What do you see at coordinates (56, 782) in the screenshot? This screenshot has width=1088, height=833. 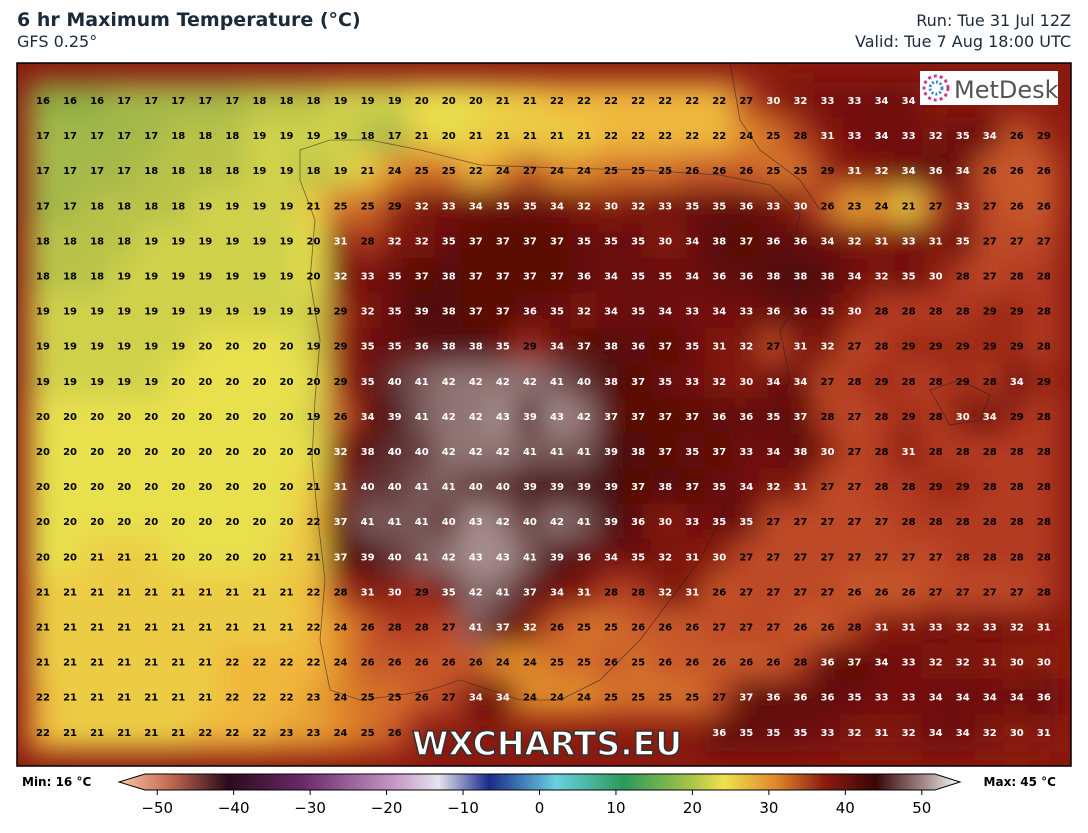 I see `min-label: Min: 16 °C` at bounding box center [56, 782].